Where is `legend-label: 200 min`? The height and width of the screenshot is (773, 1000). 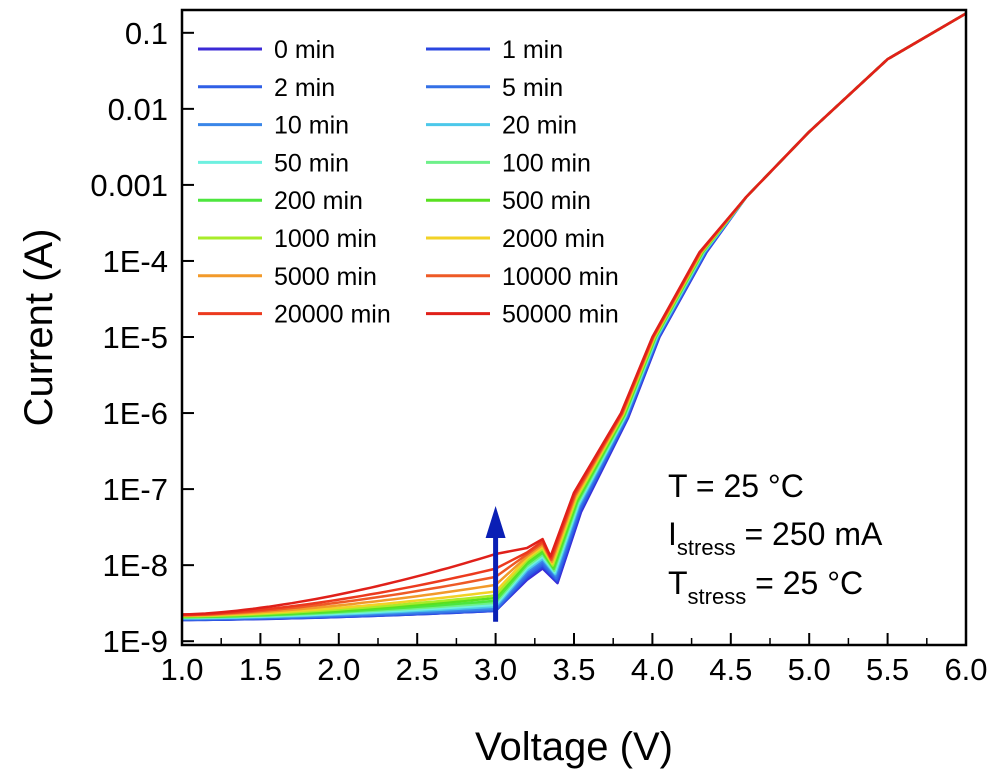 legend-label: 200 min is located at coordinates (318, 201).